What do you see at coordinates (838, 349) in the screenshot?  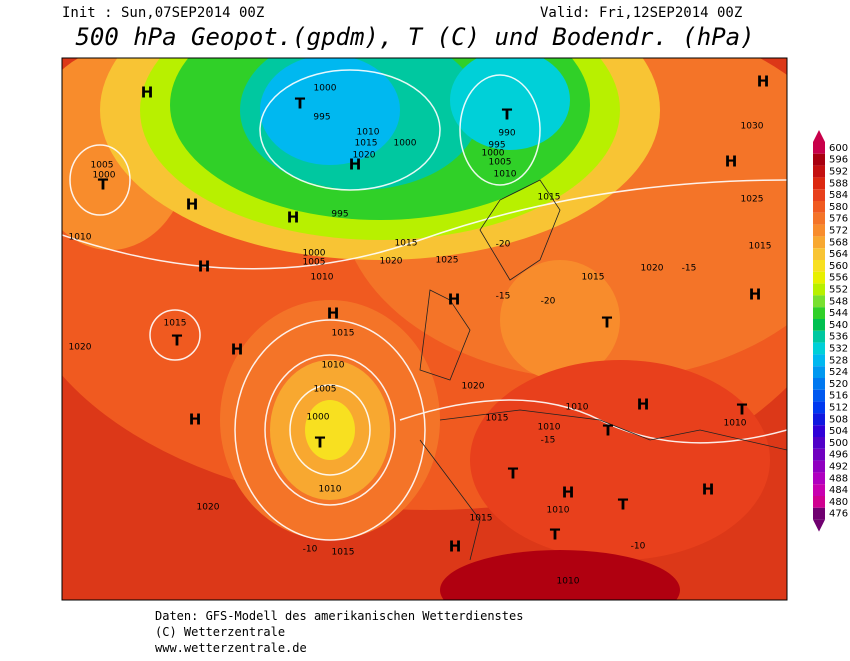 I see `colorbar-label: 532` at bounding box center [838, 349].